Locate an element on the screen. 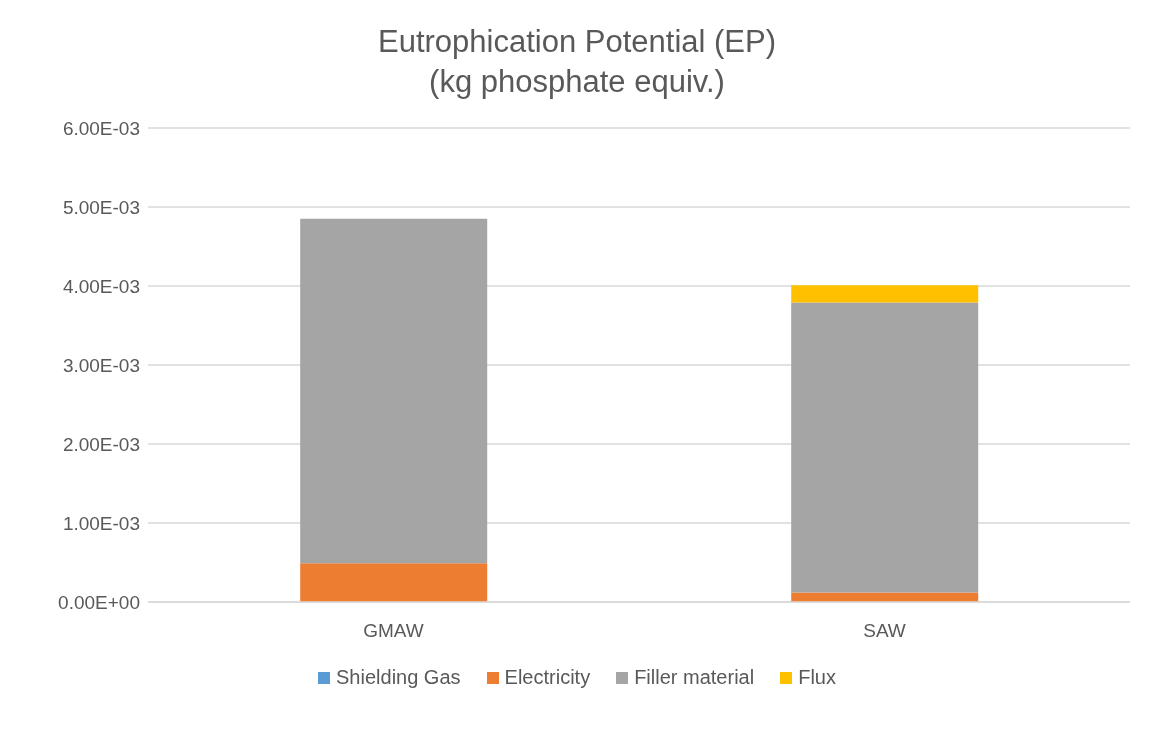 The image size is (1154, 736). legend-label: Shielding Gas is located at coordinates (398, 677).